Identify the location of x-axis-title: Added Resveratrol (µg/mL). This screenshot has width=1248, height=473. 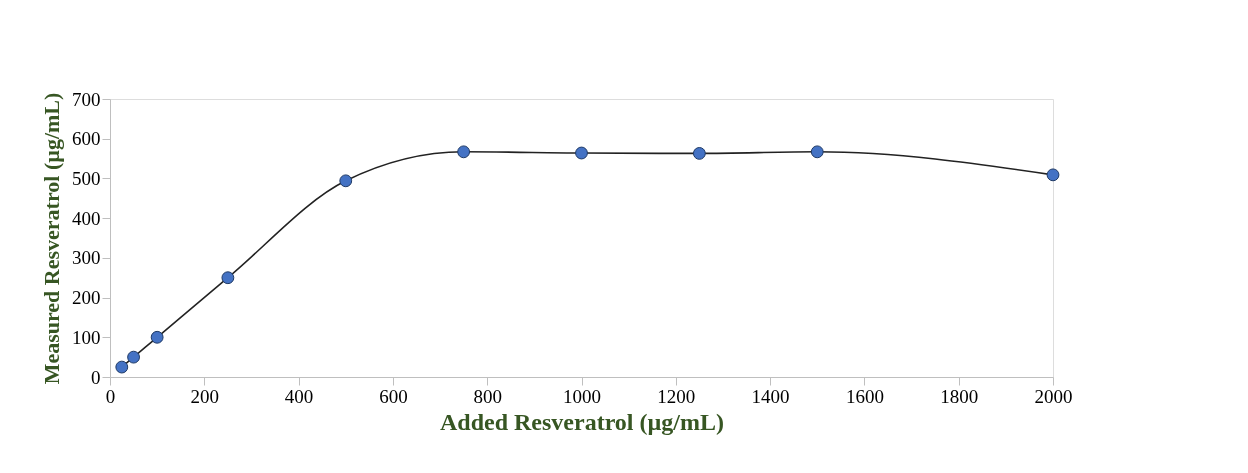
(582, 421).